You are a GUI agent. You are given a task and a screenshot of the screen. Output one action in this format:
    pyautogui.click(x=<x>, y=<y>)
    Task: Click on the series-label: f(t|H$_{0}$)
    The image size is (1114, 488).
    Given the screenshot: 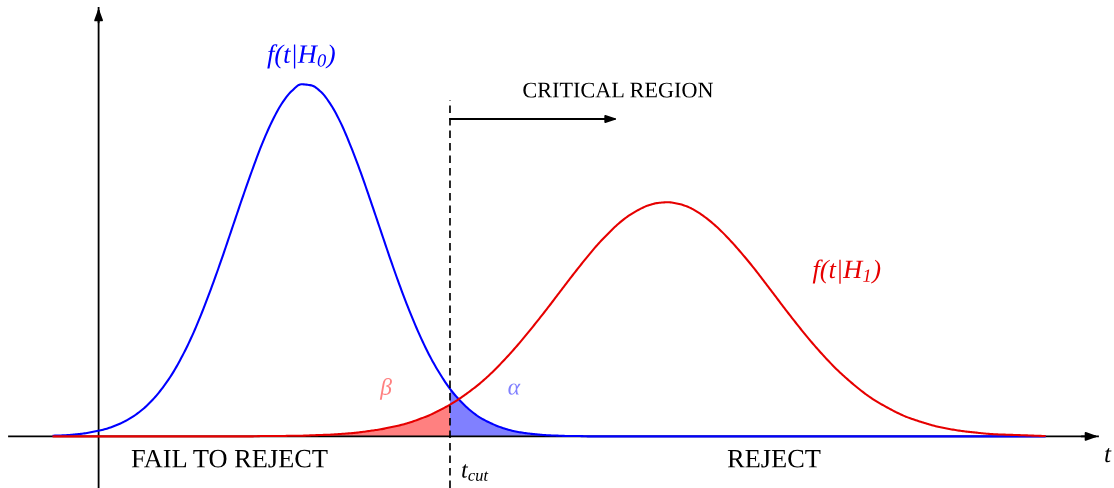 What is the action you would take?
    pyautogui.click(x=301, y=56)
    